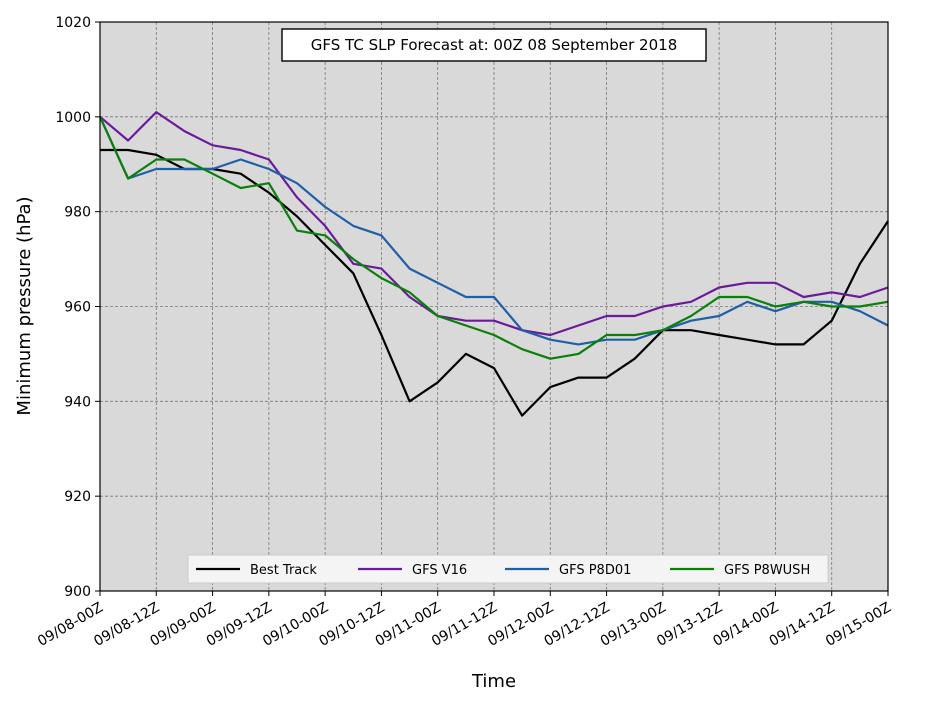 The height and width of the screenshot is (707, 944). I want to click on y-axis: 900 920 940 960 980 1000 1020, so click(77, 307).